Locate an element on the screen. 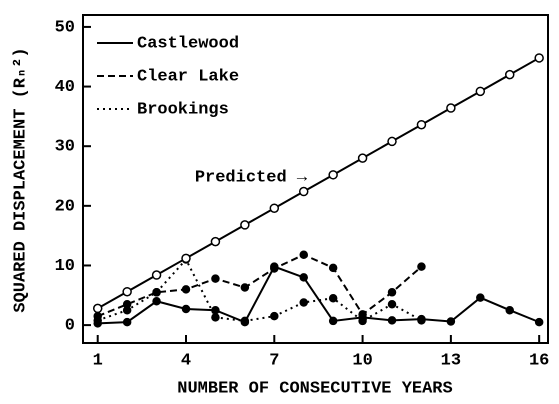  y-tick-label: 0 is located at coordinates (70, 326).